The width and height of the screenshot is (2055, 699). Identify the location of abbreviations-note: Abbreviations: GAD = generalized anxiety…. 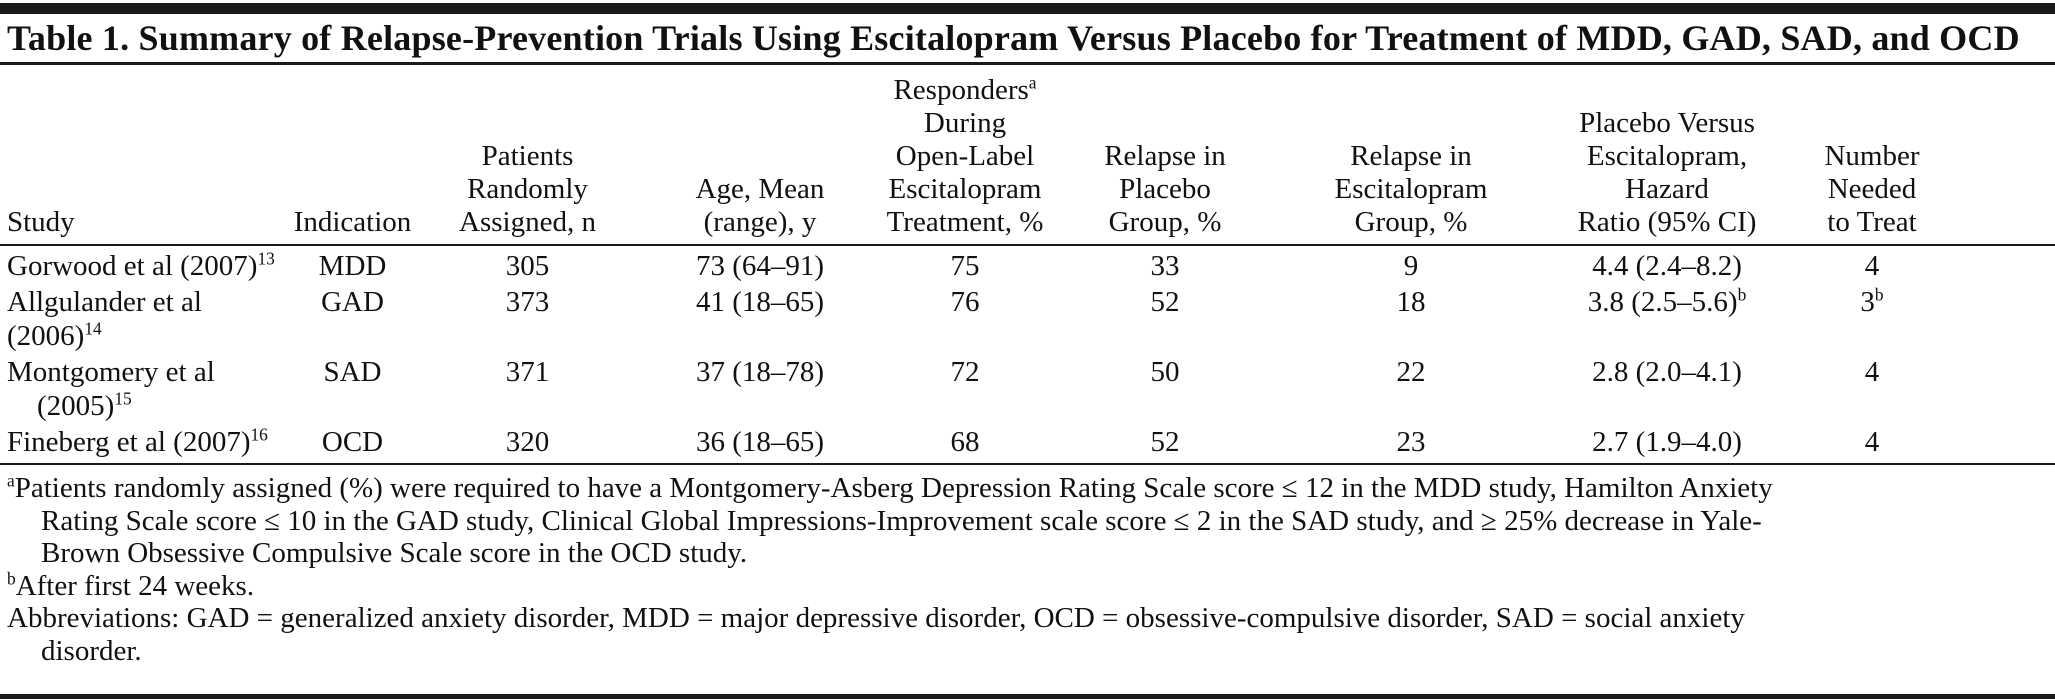
(876, 618).